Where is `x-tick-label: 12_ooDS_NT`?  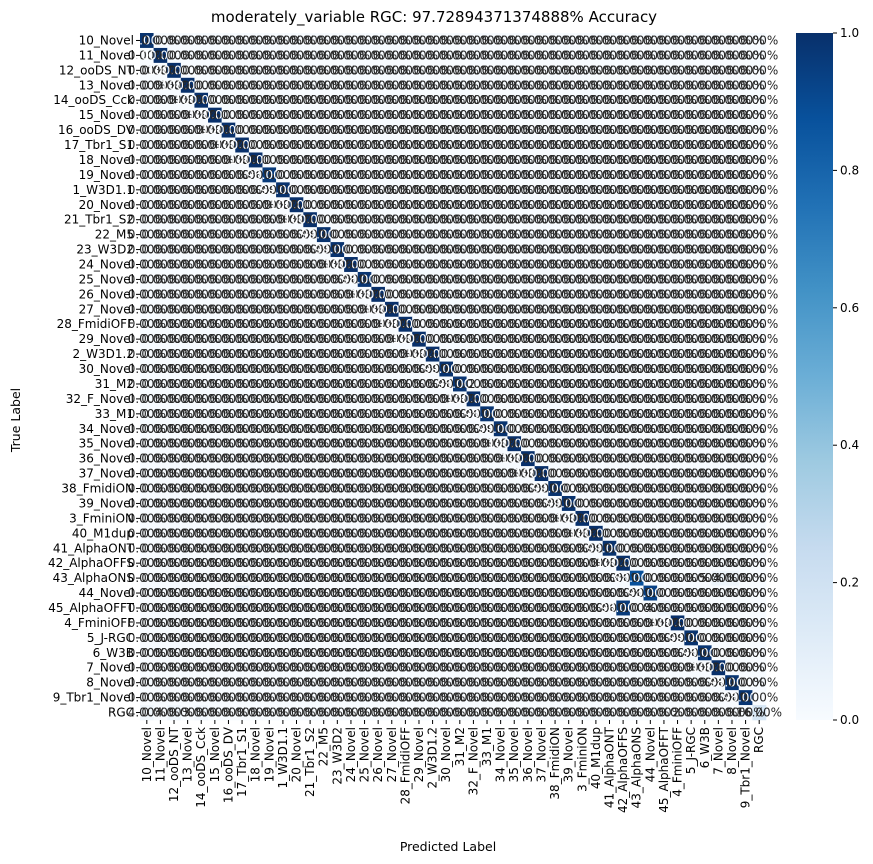 x-tick-label: 12_ooDS_NT is located at coordinates (174, 764).